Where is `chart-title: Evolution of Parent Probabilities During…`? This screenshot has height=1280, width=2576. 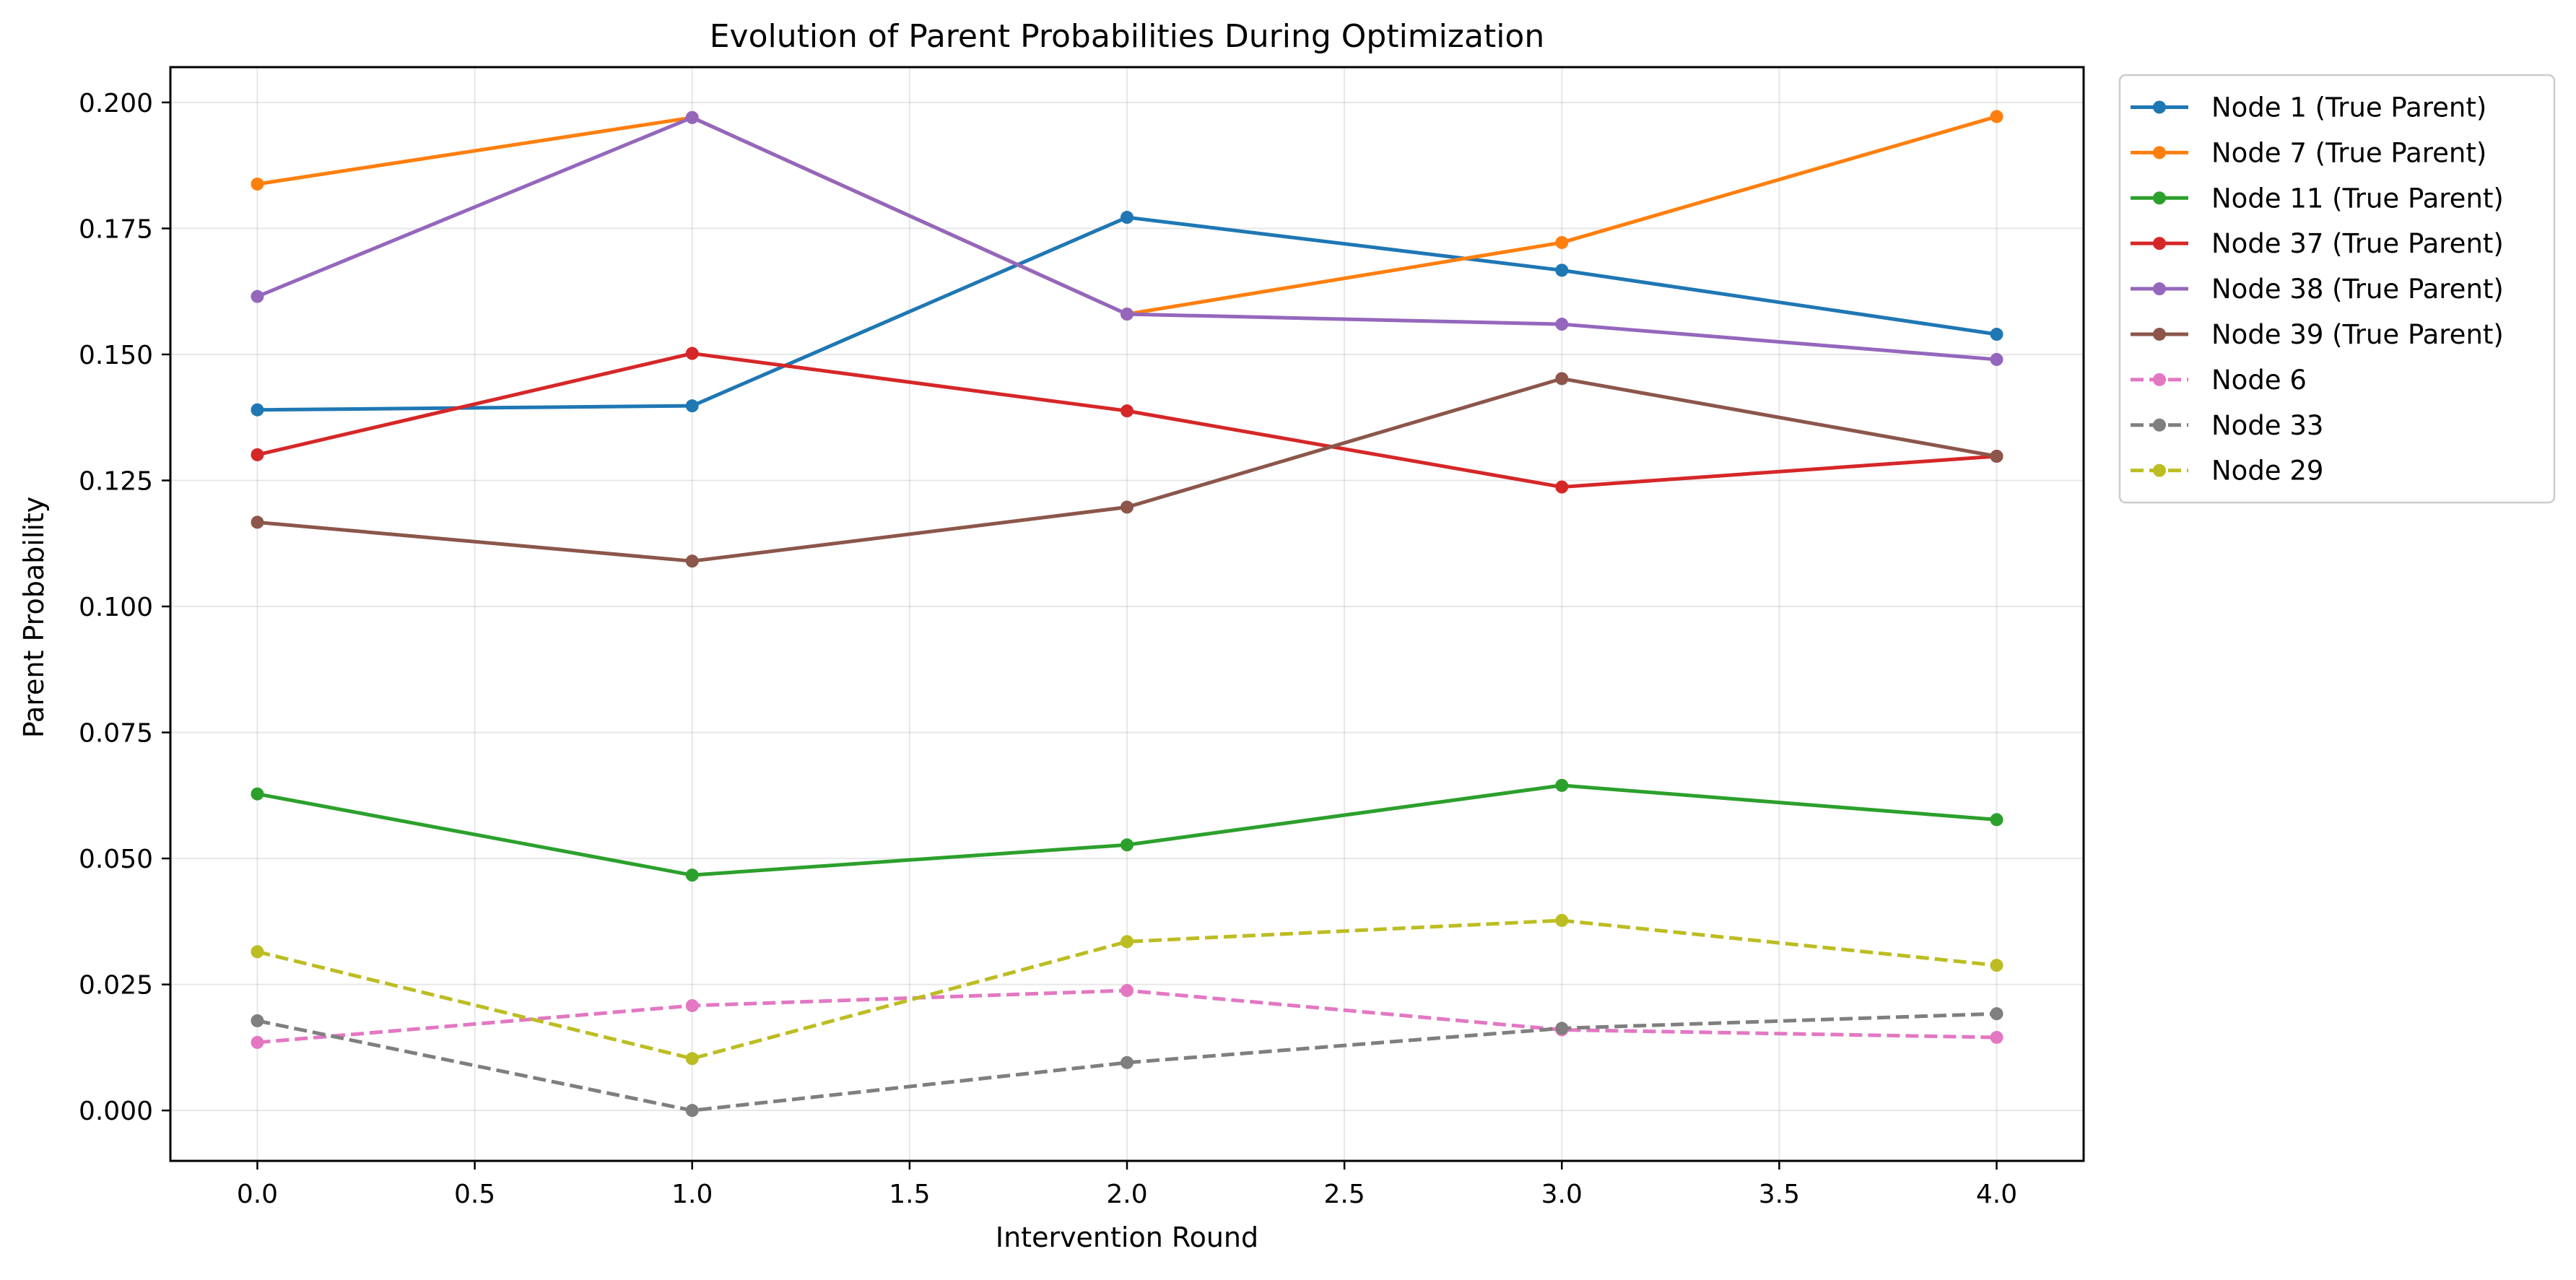
chart-title: Evolution of Parent Probabilities During… is located at coordinates (1127, 36).